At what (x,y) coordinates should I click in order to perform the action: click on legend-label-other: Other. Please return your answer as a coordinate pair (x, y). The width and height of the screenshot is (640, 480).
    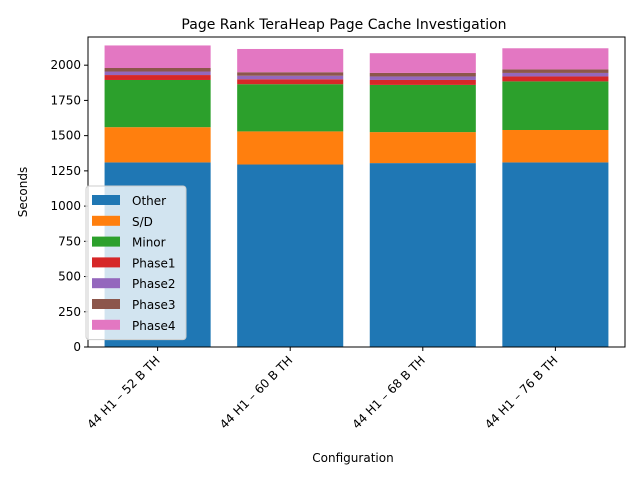
    Looking at the image, I should click on (149, 201).